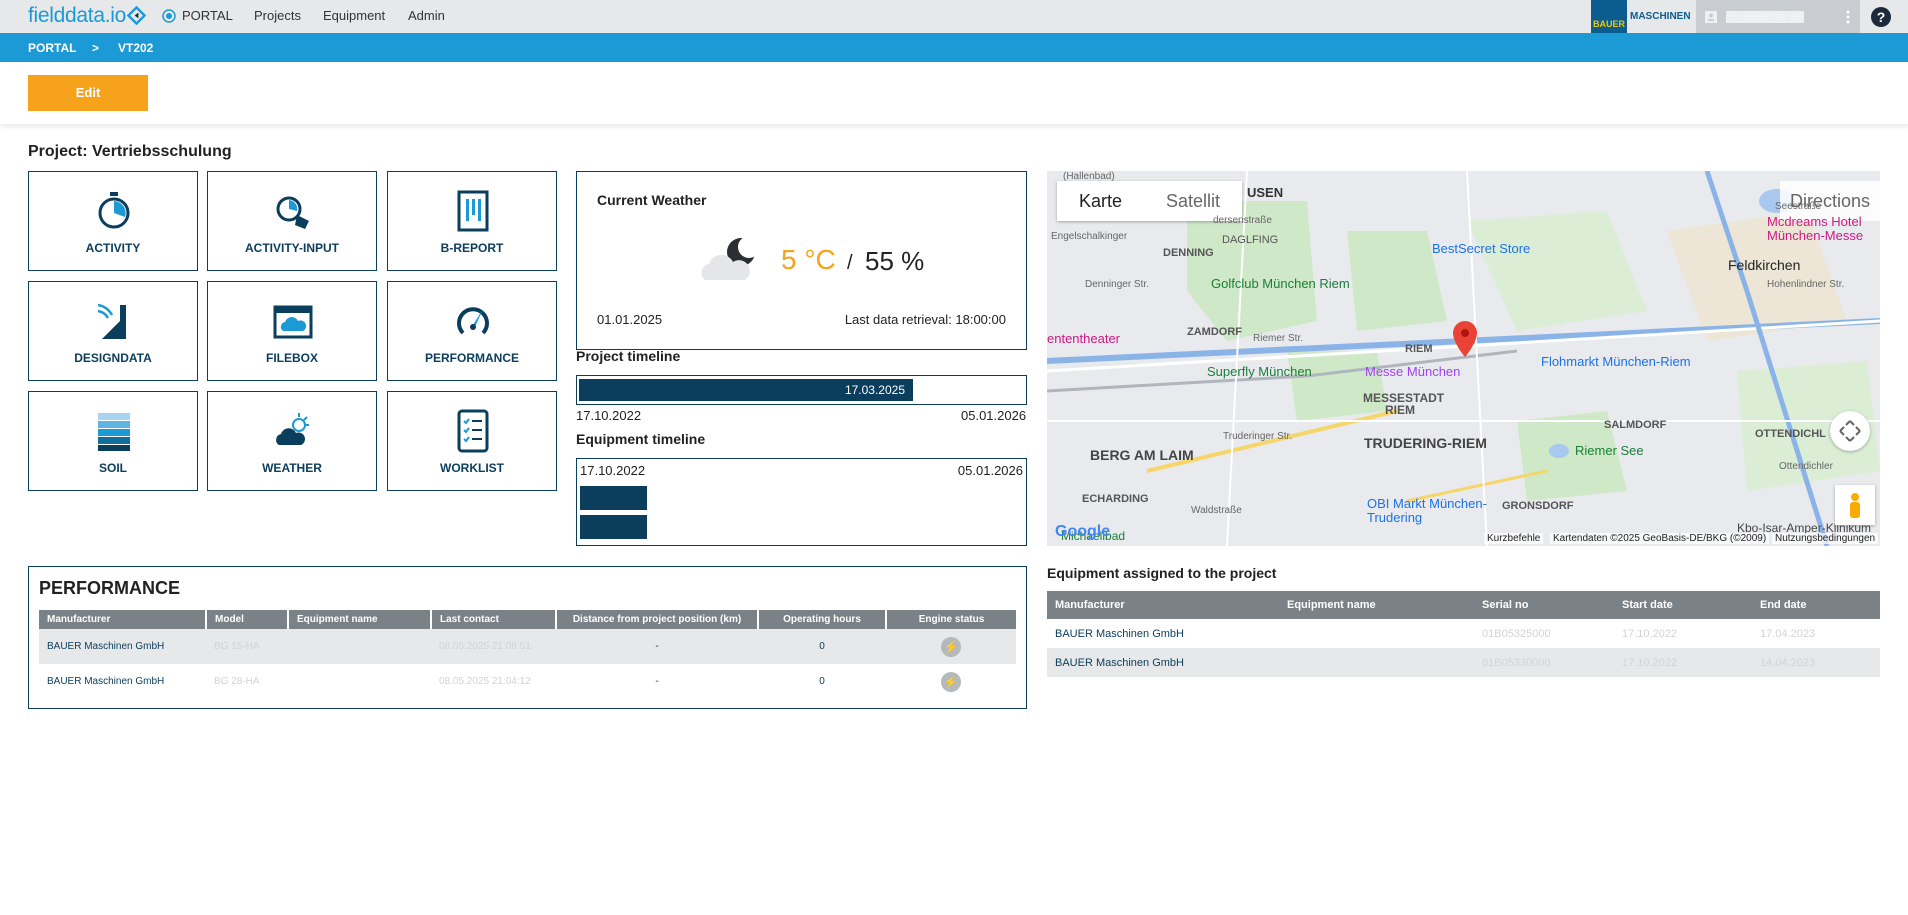 This screenshot has height=915, width=1908. I want to click on map-tab-satellit: Satellit, so click(1193, 201).